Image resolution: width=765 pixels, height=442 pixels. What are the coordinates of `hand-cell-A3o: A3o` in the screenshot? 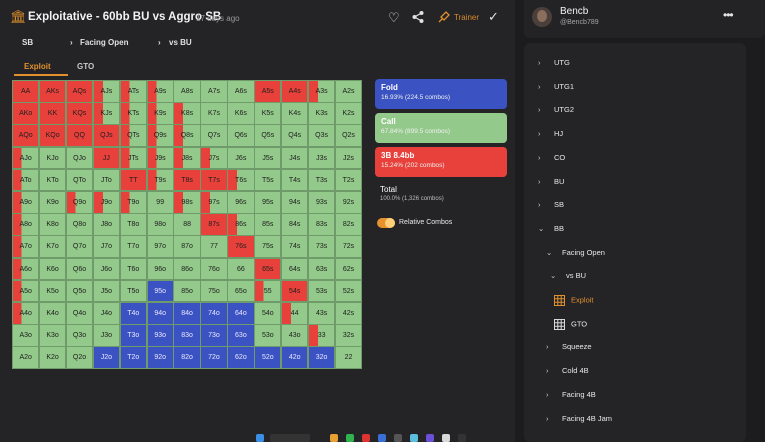 It's located at (26, 335).